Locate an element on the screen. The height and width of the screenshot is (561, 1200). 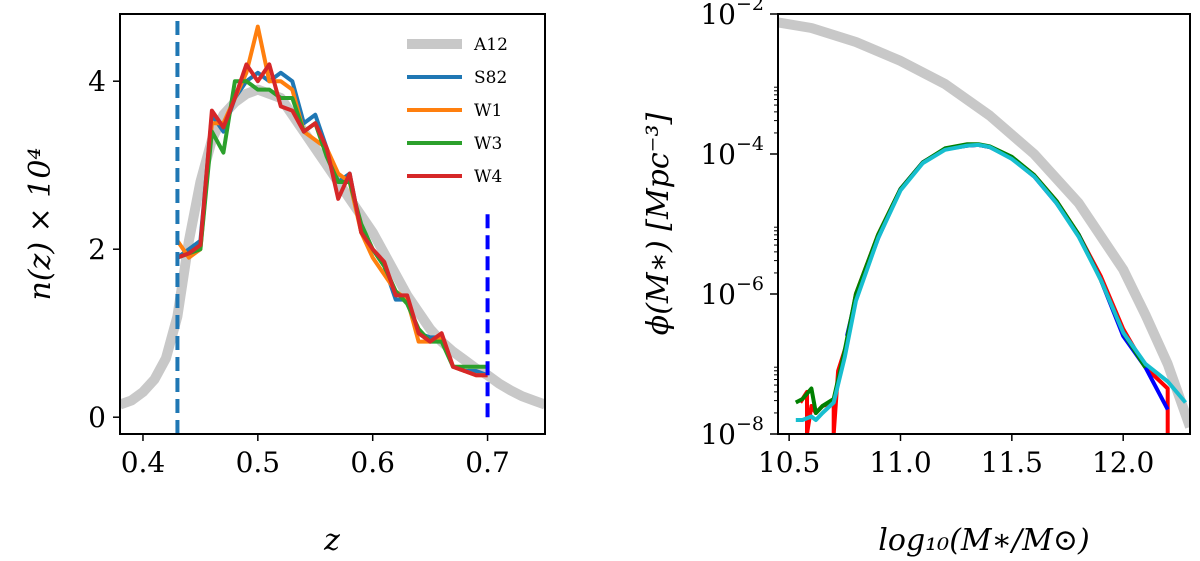
legend-label-w1: W1 is located at coordinates (488, 111).